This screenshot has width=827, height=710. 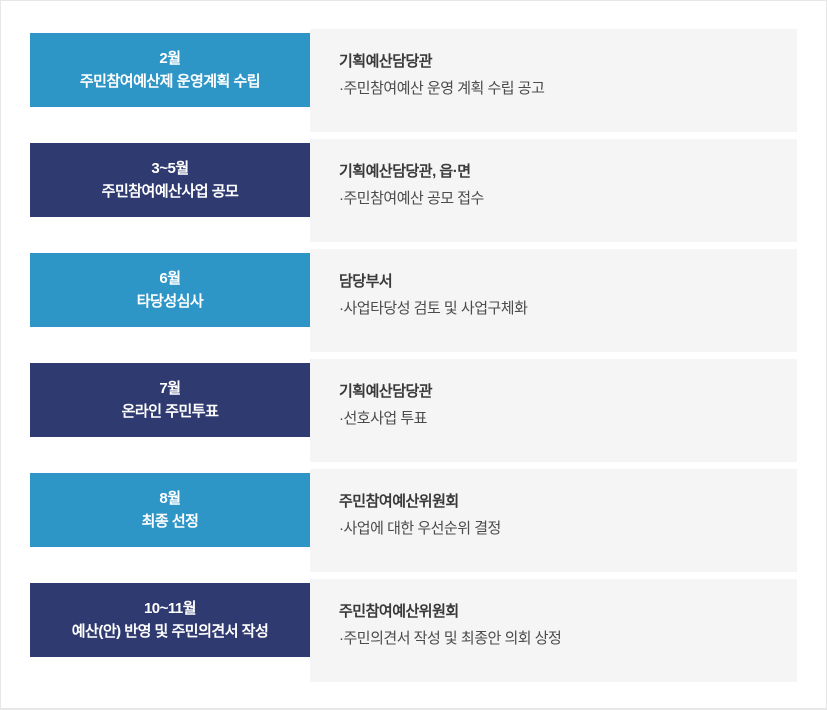 I want to click on detail-text: ·주민참여예산 운영 계획 수립 공고, so click(x=442, y=88).